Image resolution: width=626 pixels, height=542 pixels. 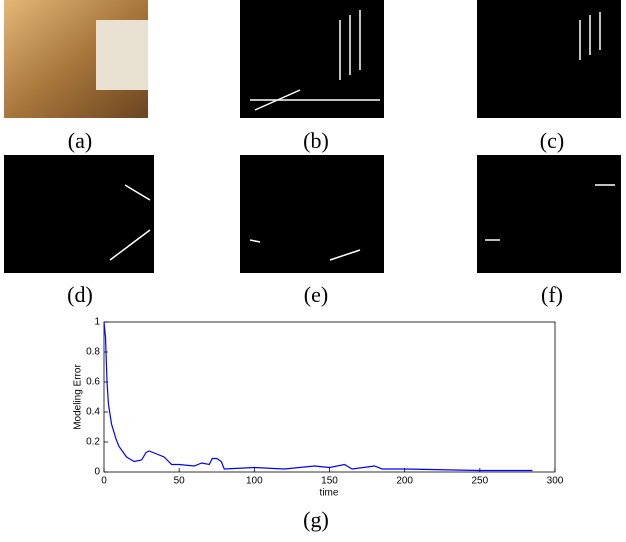 I want to click on panel-label: (b), so click(x=316, y=140).